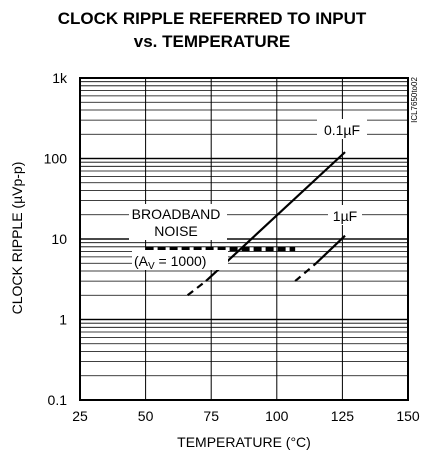 This screenshot has height=454, width=424. Describe the element at coordinates (80, 416) in the screenshot. I see `x-tick-label: 25` at that location.